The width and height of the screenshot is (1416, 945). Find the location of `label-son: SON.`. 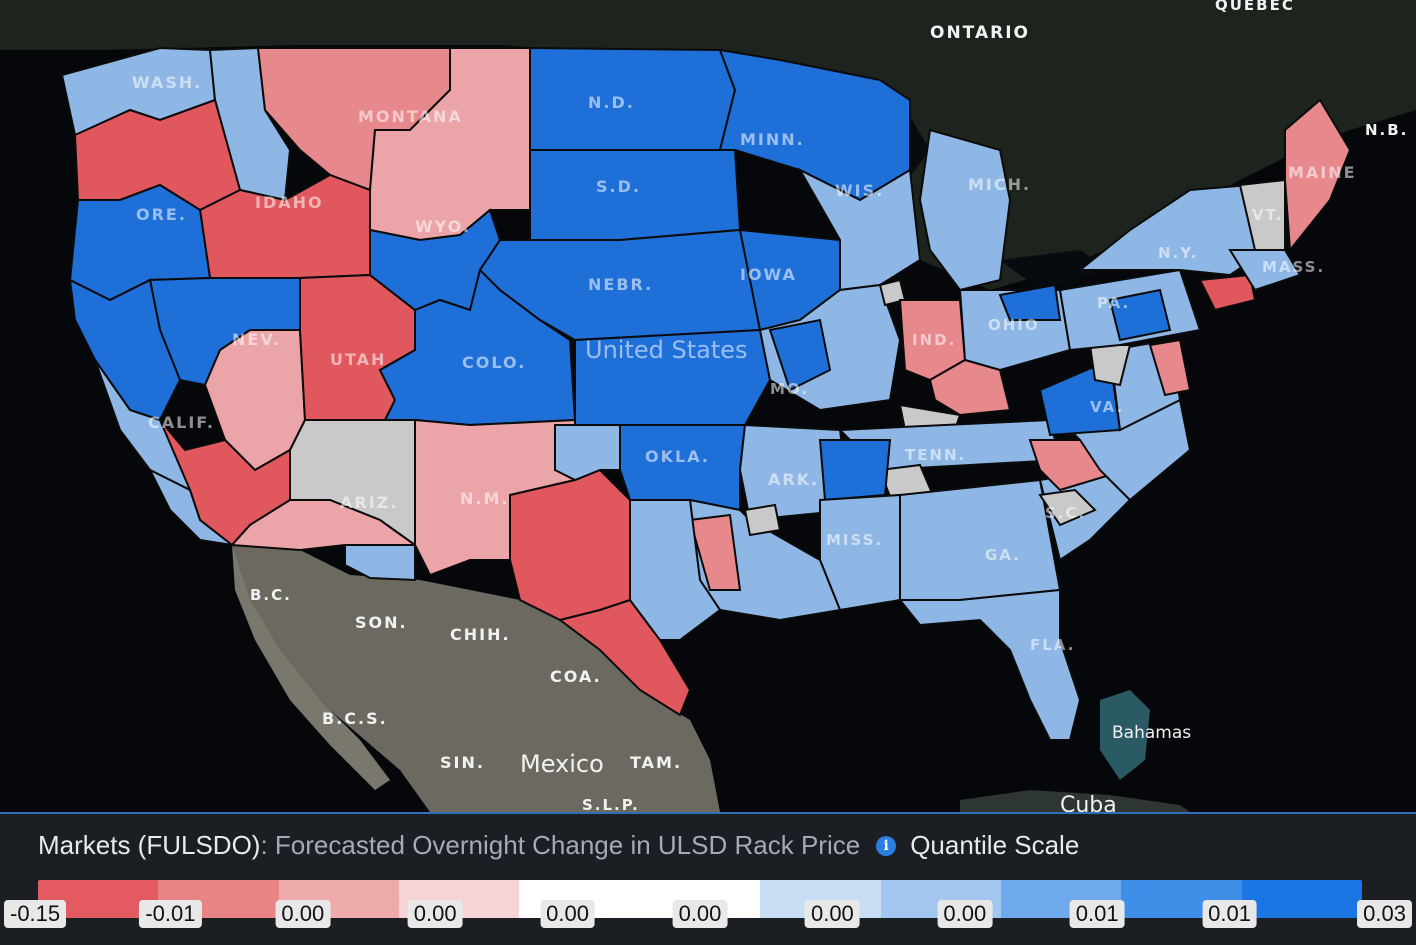

label-son: SON. is located at coordinates (381, 622).